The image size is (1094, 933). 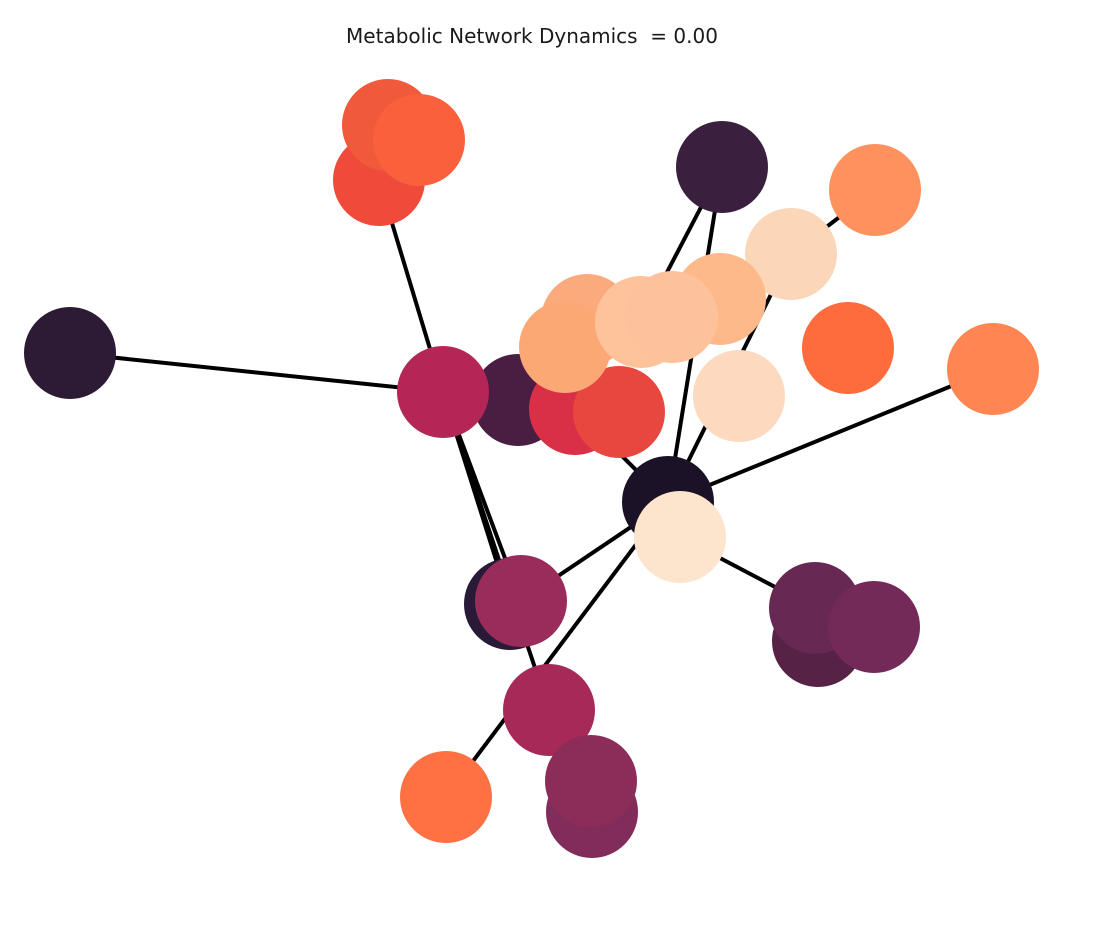 What do you see at coordinates (521, 601) in the screenshot?
I see `node-n23` at bounding box center [521, 601].